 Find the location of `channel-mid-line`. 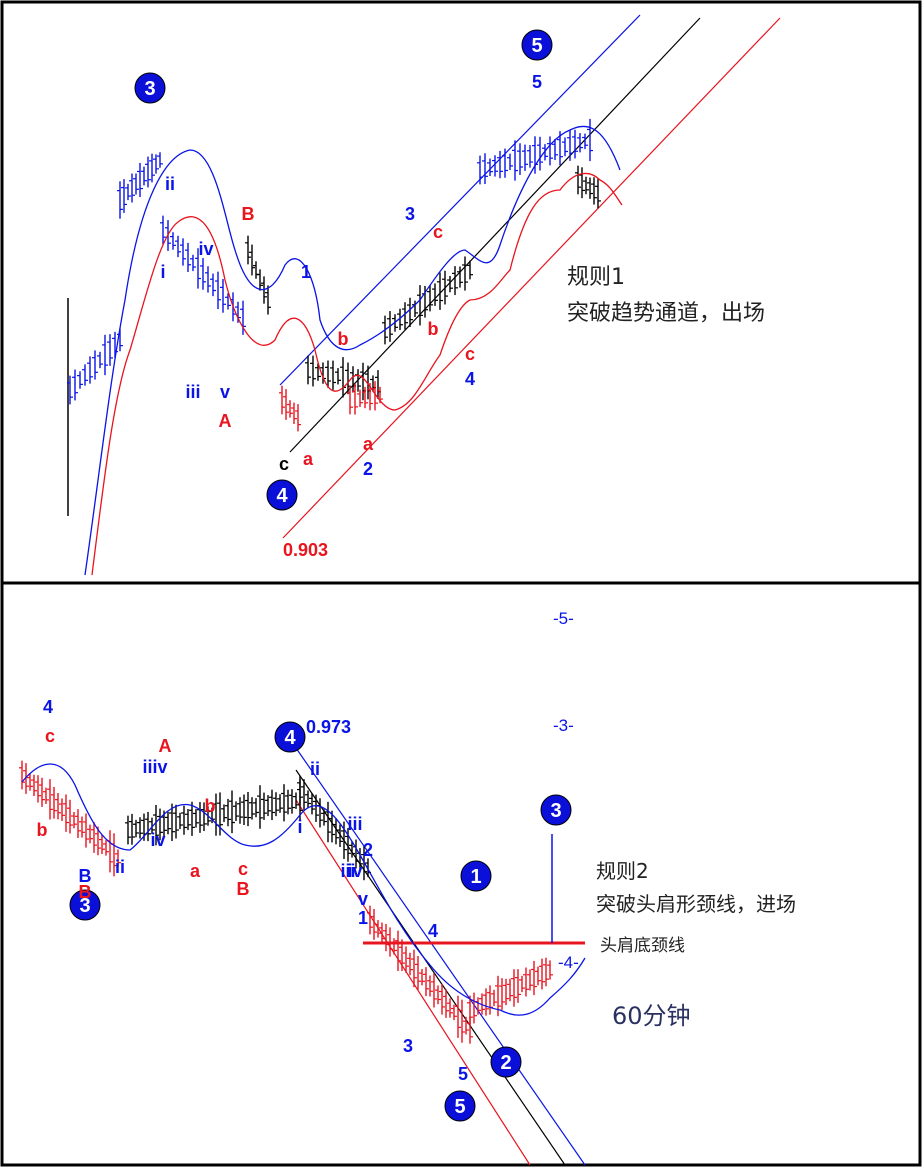

channel-mid-line is located at coordinates (430, 967).